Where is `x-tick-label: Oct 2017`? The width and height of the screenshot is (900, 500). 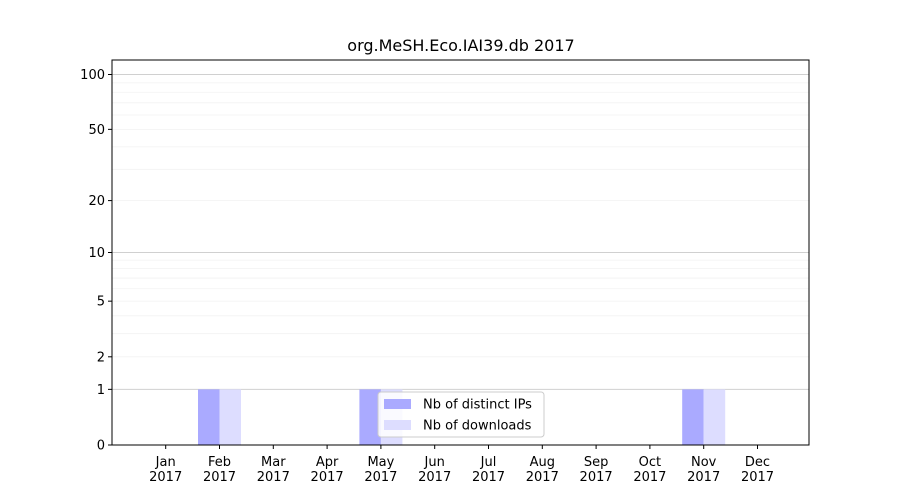
x-tick-label: Oct 2017 is located at coordinates (649, 470).